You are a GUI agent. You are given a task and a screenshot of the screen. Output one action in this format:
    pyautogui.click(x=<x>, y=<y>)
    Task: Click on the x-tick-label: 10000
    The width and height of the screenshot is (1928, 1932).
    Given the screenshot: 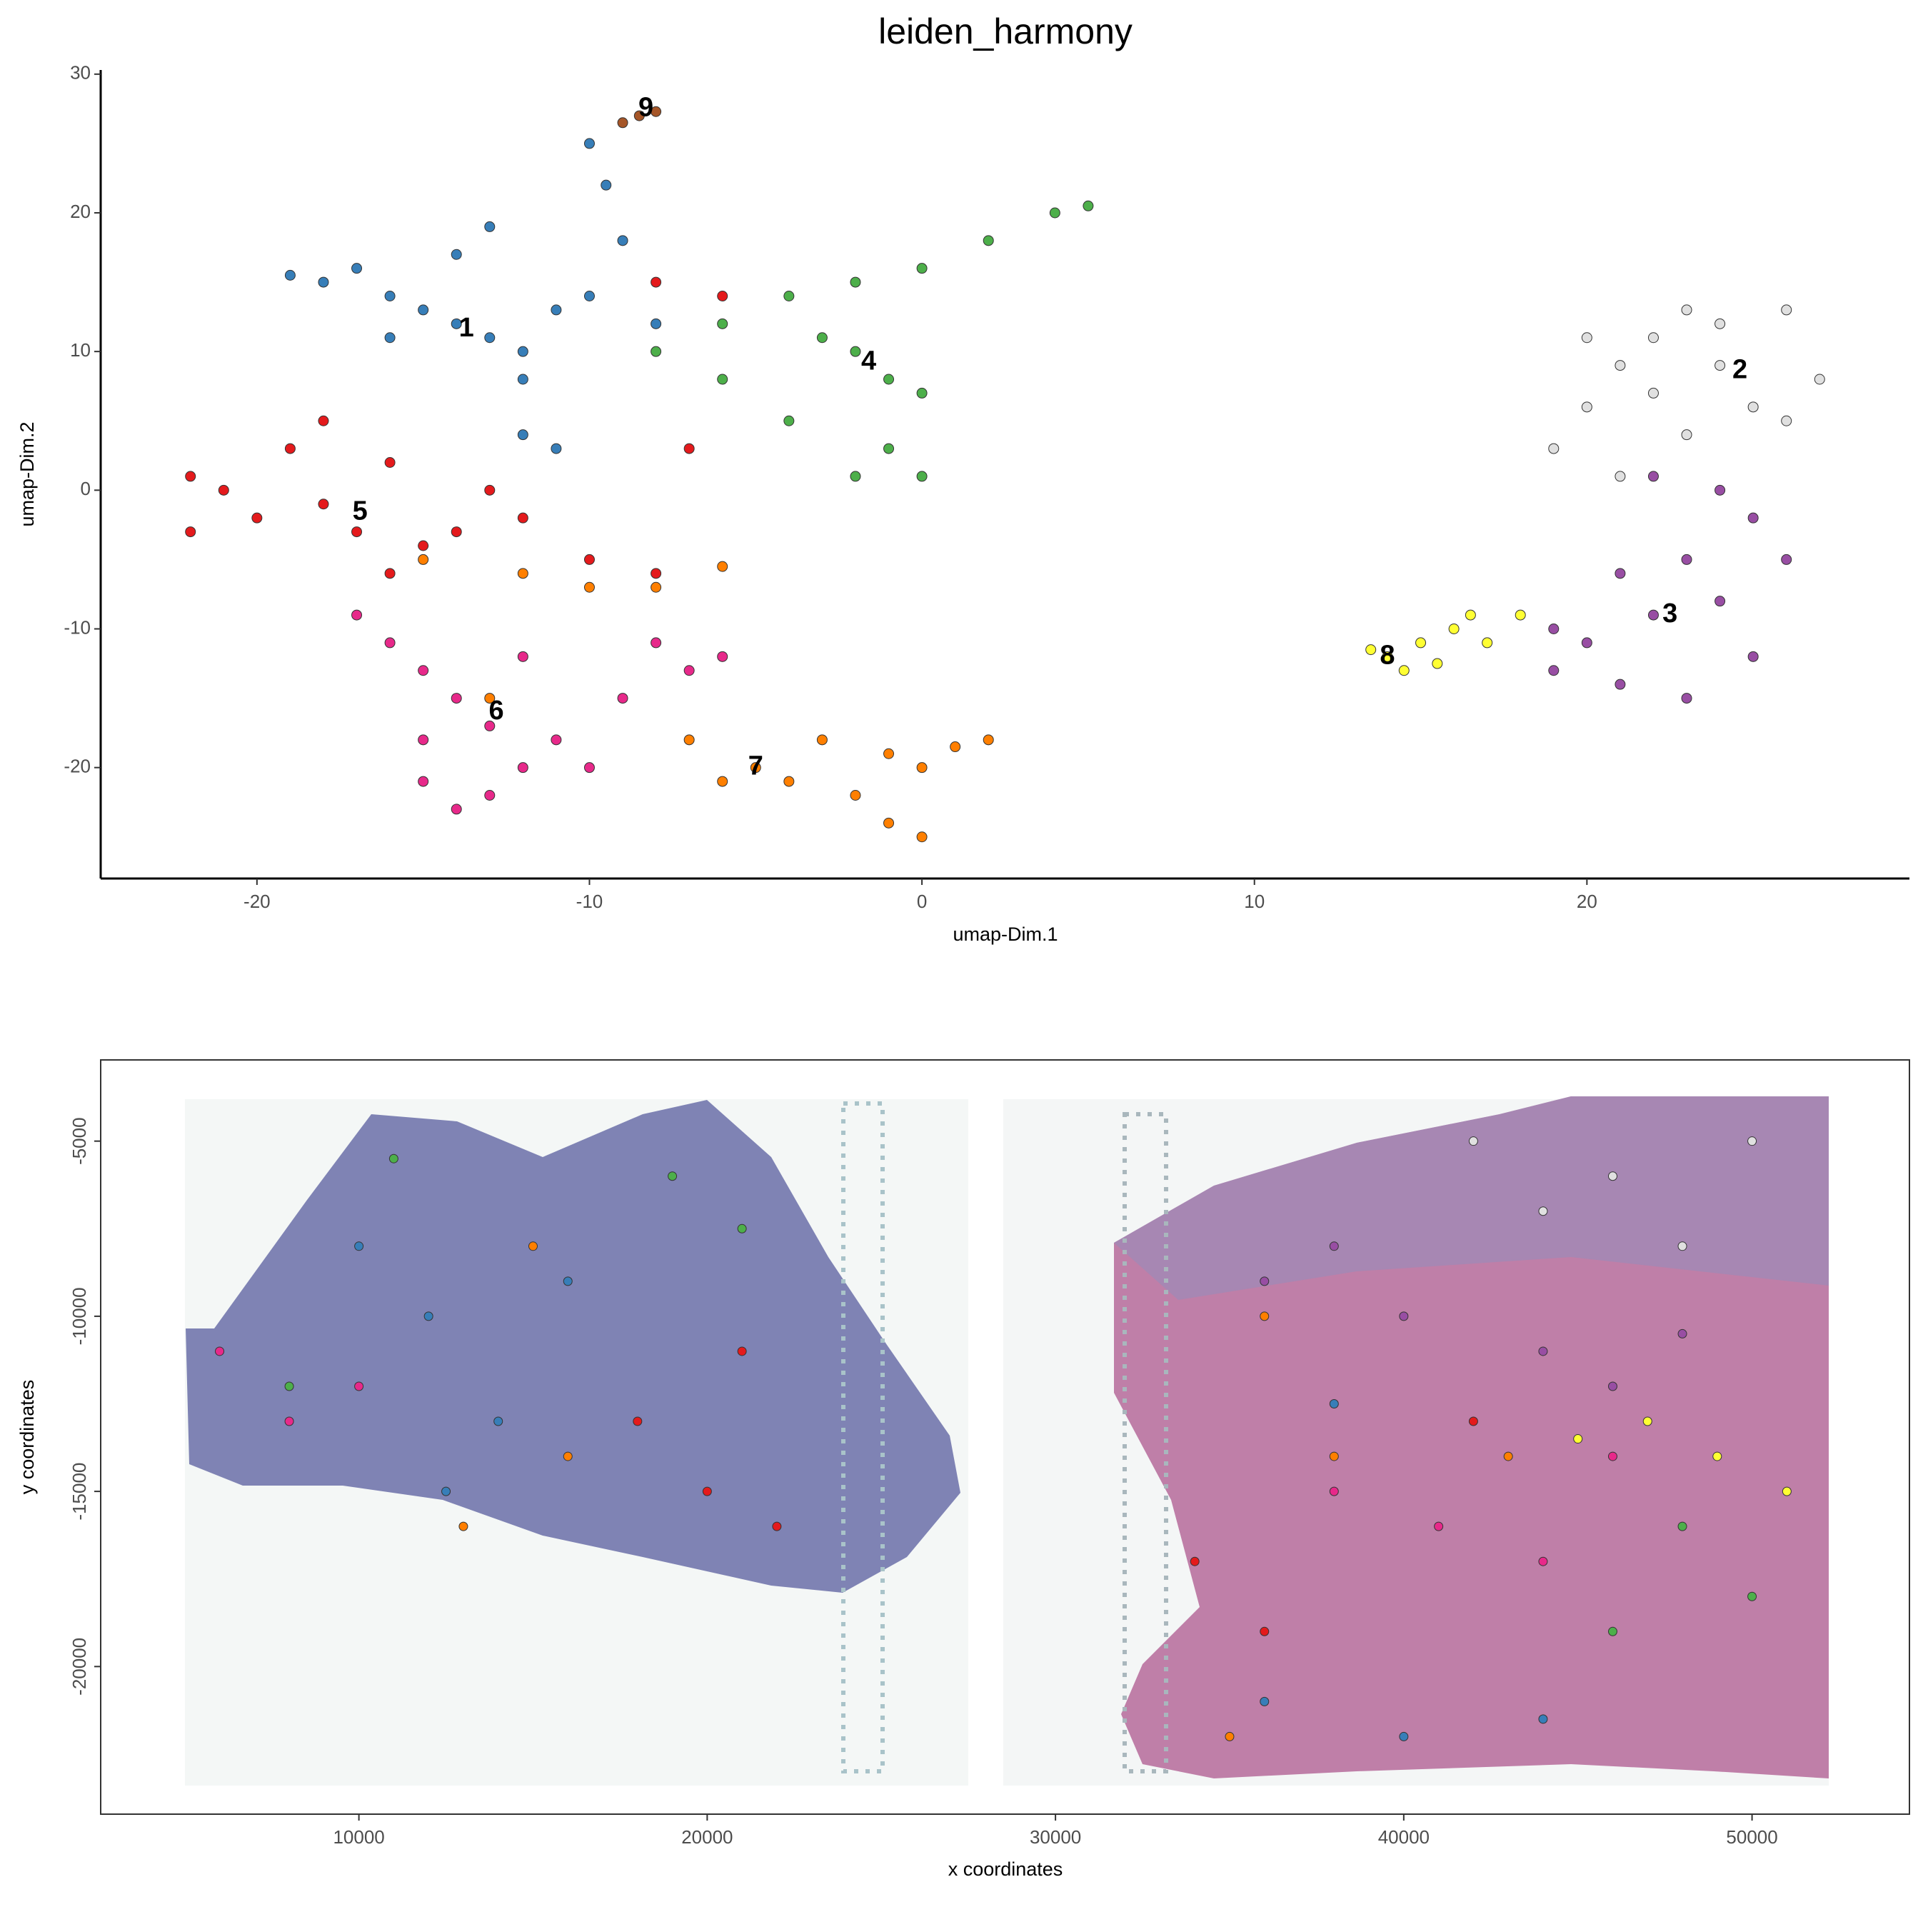 What is the action you would take?
    pyautogui.click(x=358, y=1837)
    